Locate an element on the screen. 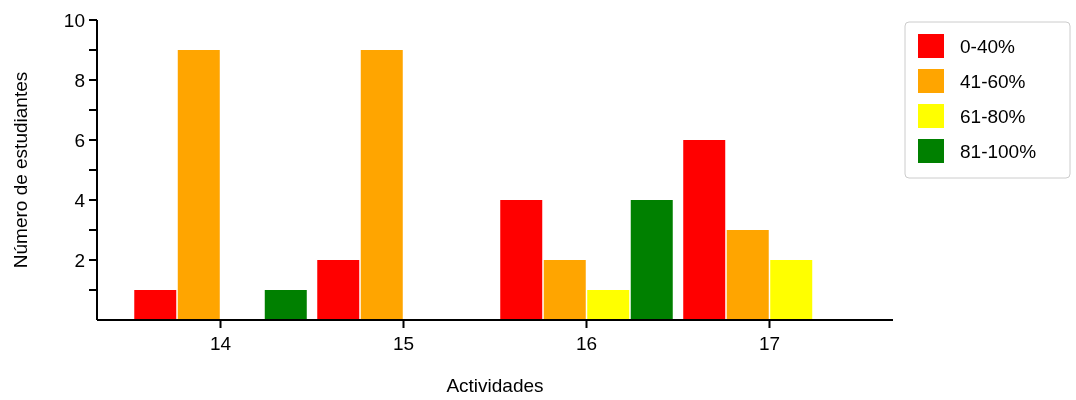 This screenshot has width=1076, height=400. legend-label: 41-60% is located at coordinates (993, 81).